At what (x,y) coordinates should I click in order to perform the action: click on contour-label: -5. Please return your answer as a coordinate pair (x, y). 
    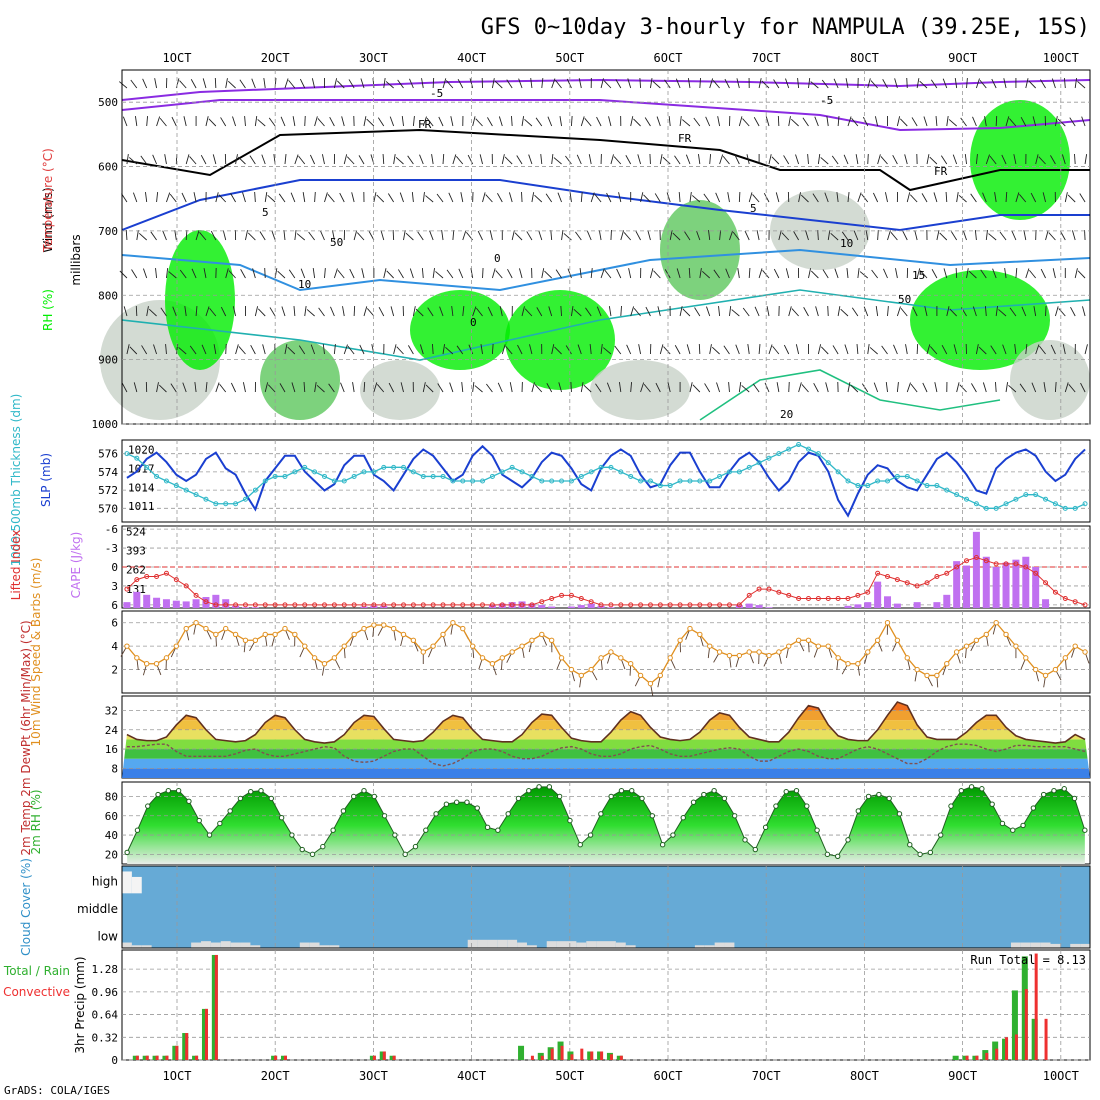
    Looking at the image, I should click on (436, 93).